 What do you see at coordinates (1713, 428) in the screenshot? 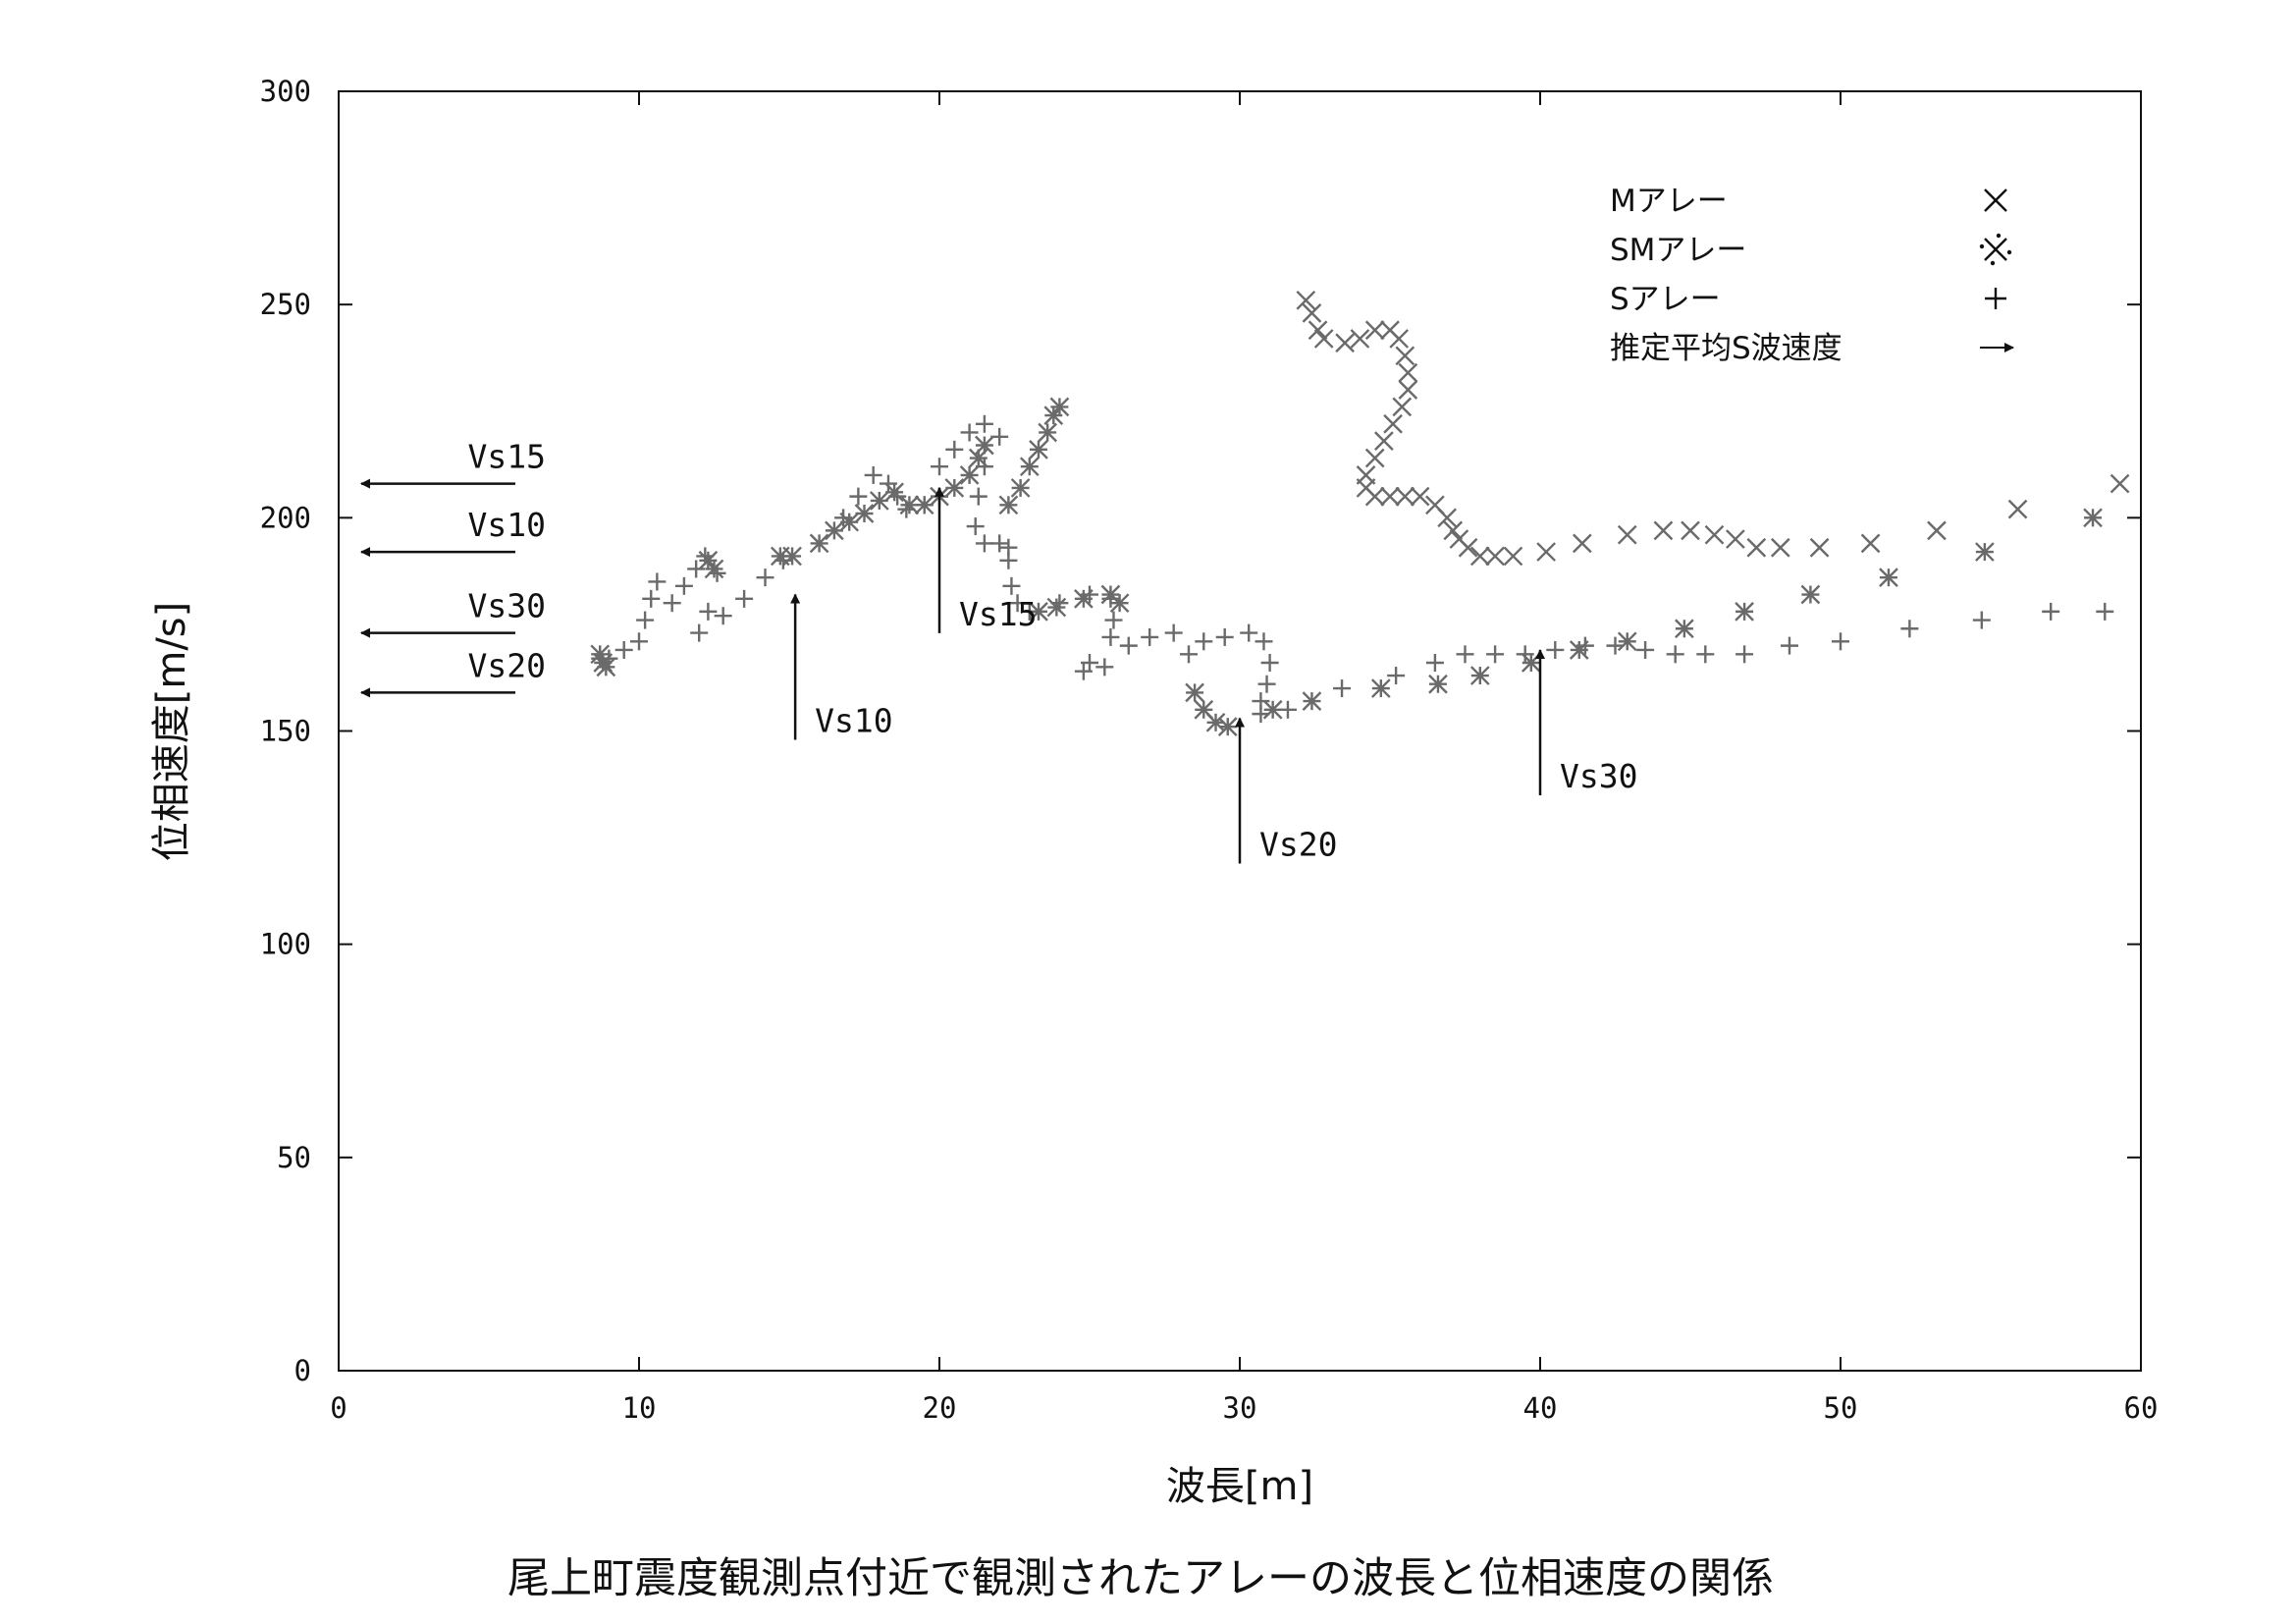
I see `series-x` at bounding box center [1713, 428].